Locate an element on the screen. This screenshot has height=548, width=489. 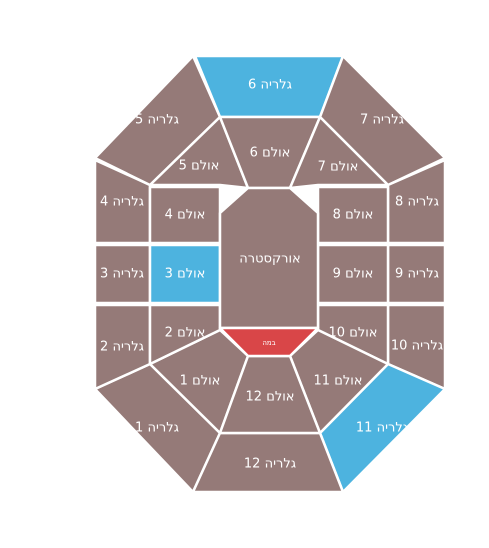
gallery-12-section is located at coordinates (268, 462).